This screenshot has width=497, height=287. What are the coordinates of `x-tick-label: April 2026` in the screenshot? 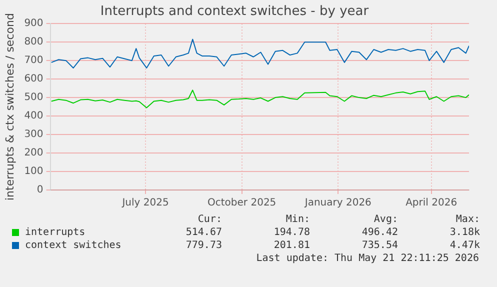 It's located at (432, 203).